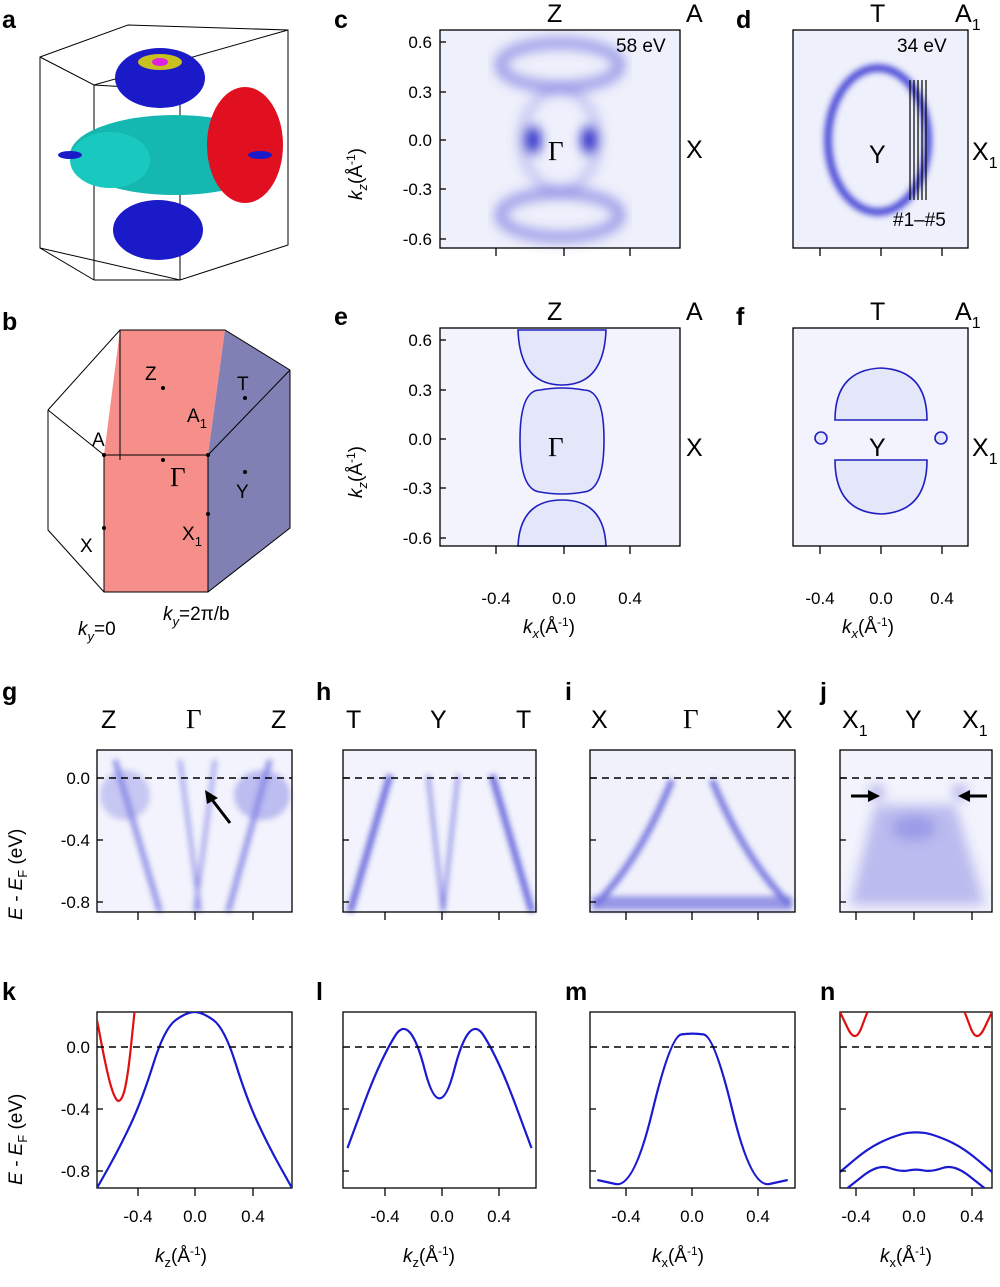 This screenshot has height=1287, width=1000. Describe the element at coordinates (181, 1257) in the screenshot. I see `calc-k-axis-label: kz(Å-1)` at that location.